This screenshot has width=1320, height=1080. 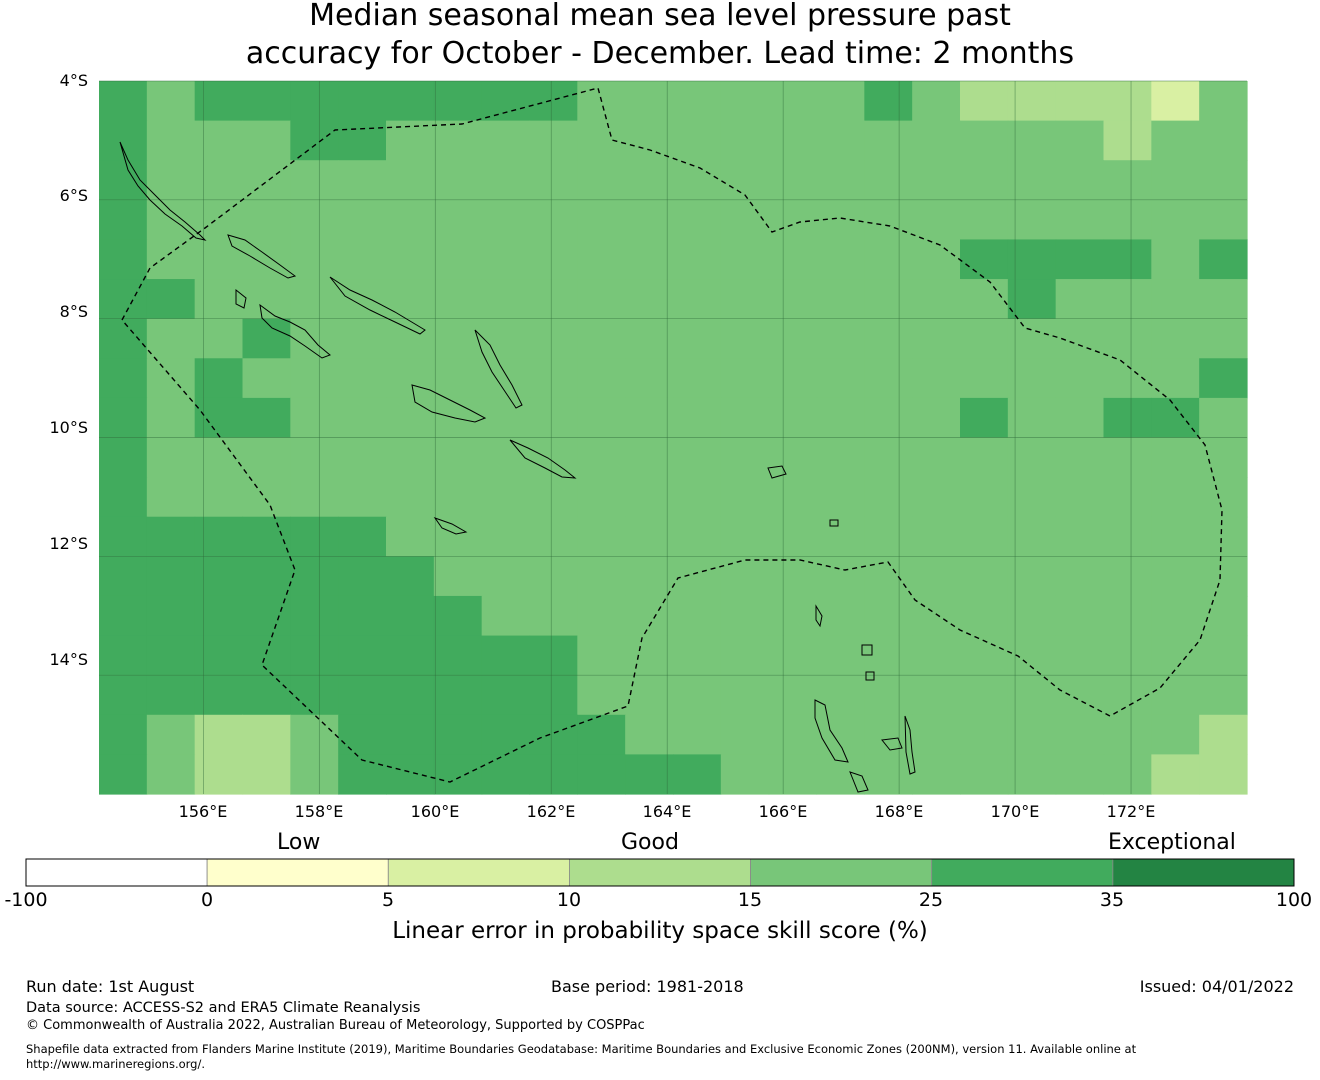 I want to click on category-low: Low, so click(x=299, y=842).